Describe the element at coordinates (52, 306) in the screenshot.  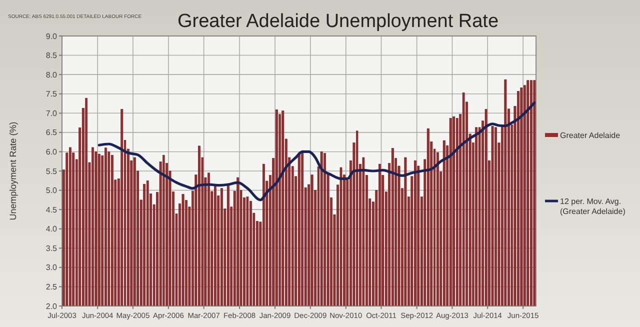
I see `y-tick-label: 2.0` at that location.